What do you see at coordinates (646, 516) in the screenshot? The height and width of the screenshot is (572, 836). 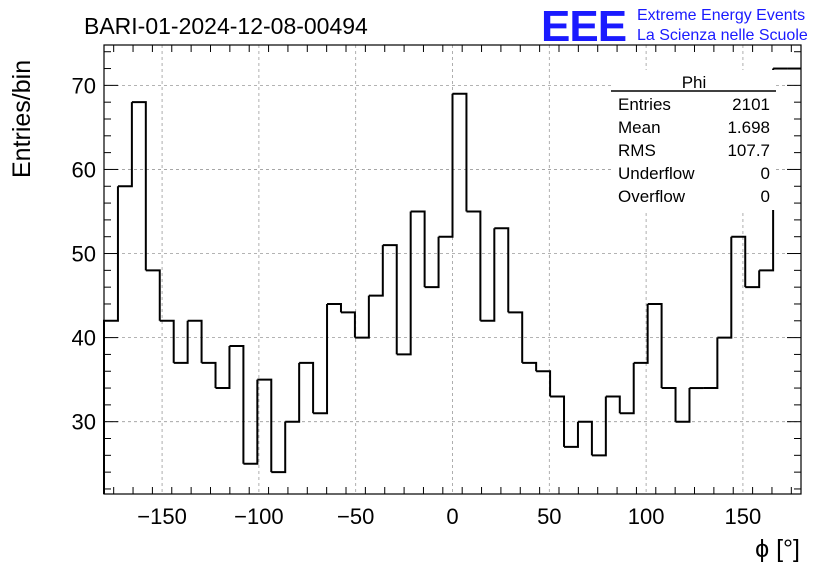 I see `x-tick-label: 100` at bounding box center [646, 516].